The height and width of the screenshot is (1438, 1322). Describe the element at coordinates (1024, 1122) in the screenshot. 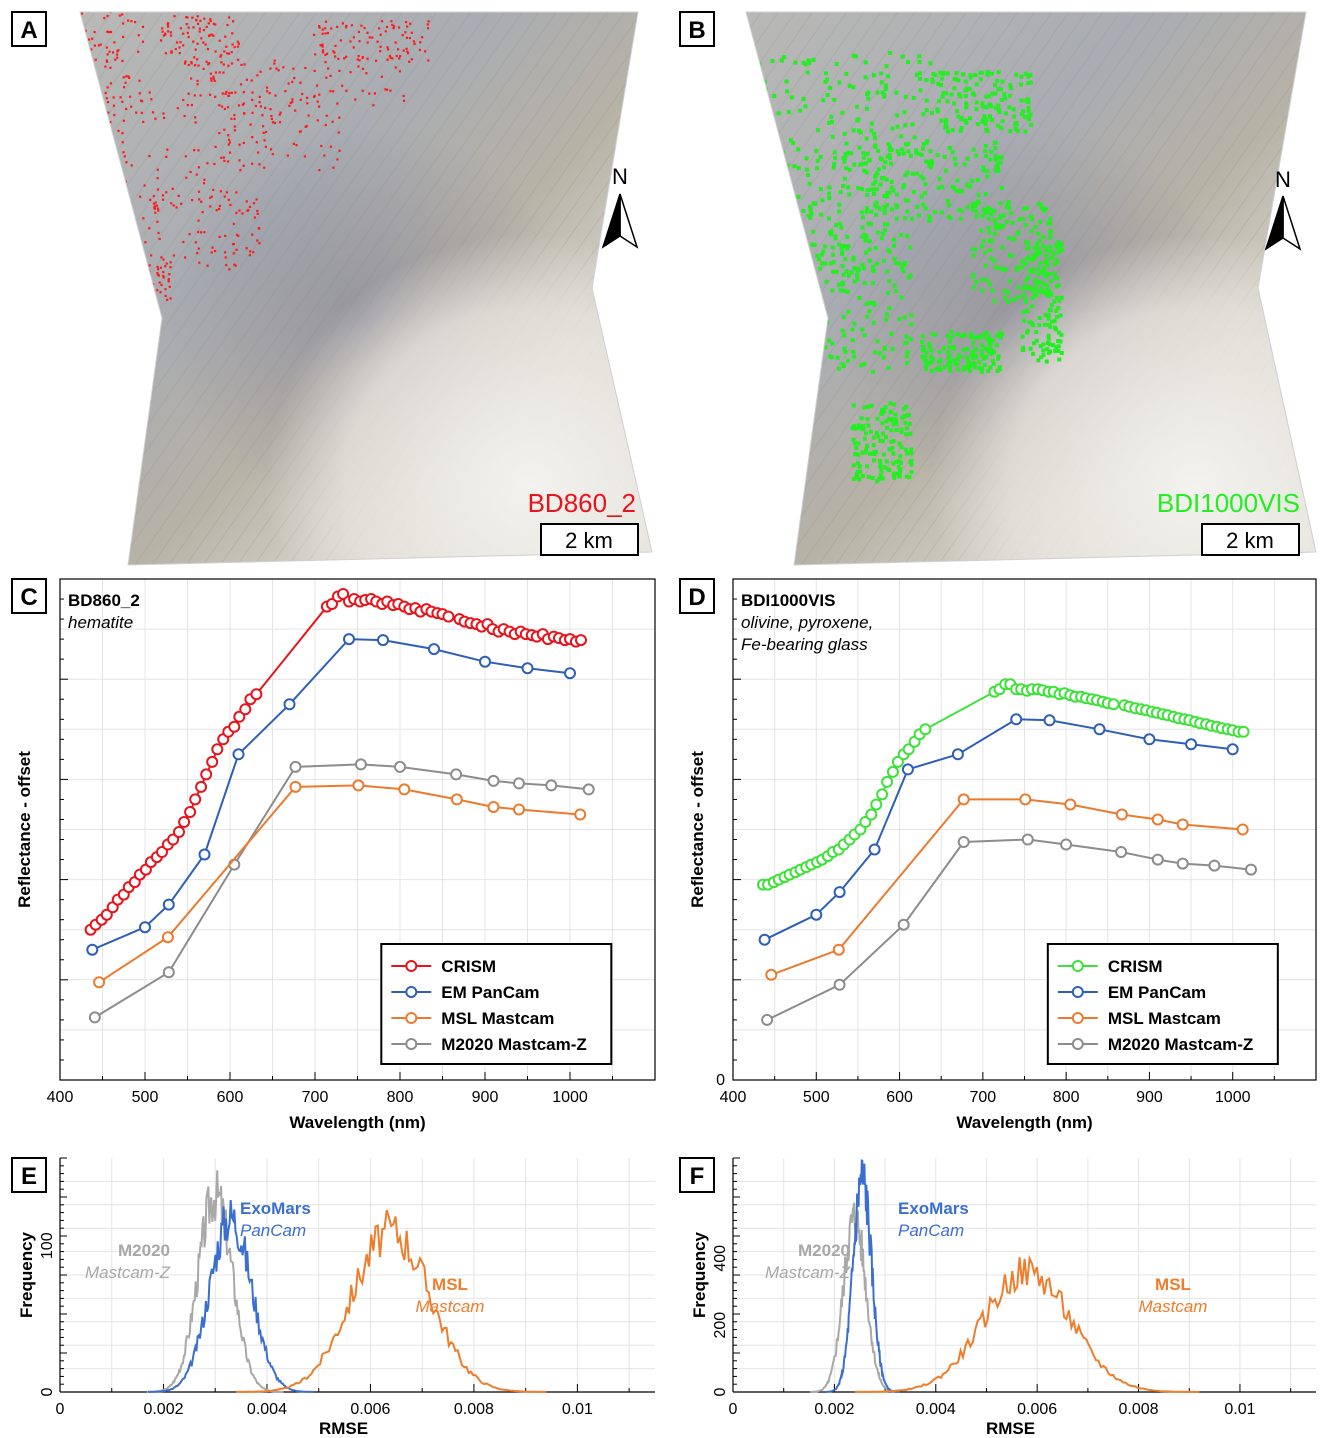

I see `x-axis-label: Wavelength (nm)` at that location.